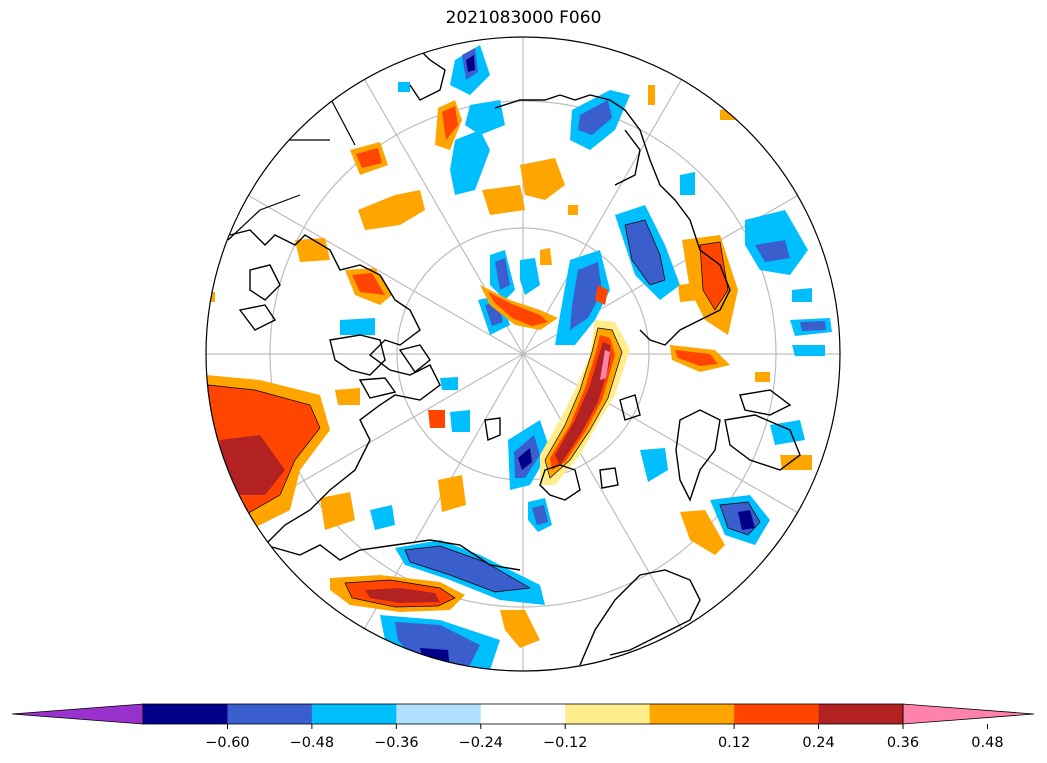  What do you see at coordinates (227, 743) in the screenshot?
I see `colorbar-tick-label: −0.60` at bounding box center [227, 743].